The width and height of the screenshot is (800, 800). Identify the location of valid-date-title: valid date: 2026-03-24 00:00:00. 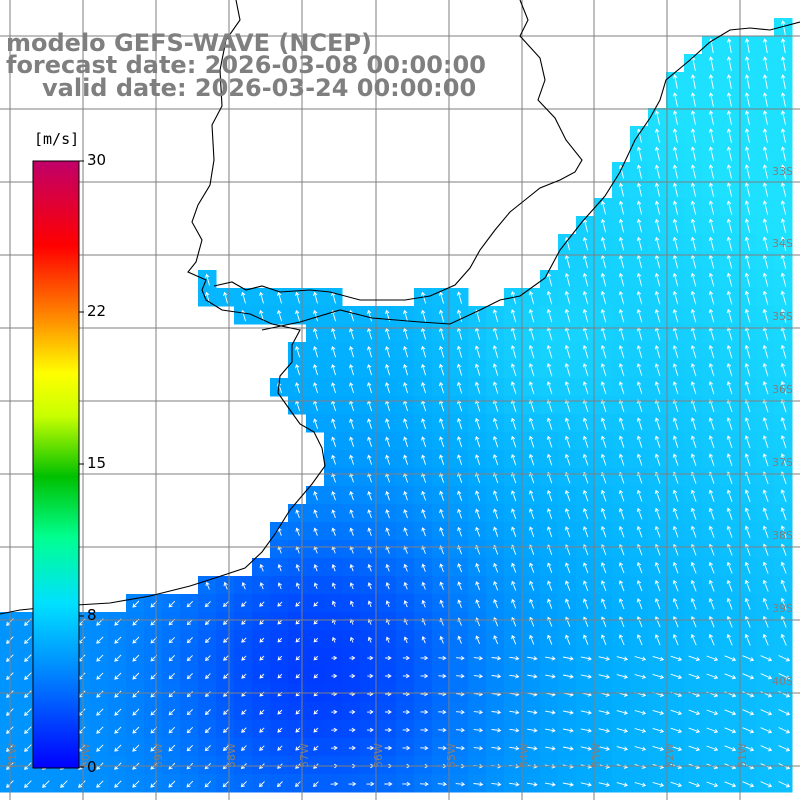
(259, 88).